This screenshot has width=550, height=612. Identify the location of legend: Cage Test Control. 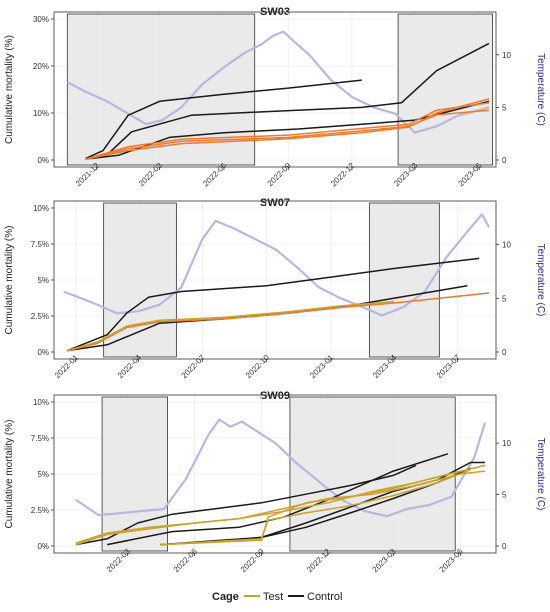
(277, 597).